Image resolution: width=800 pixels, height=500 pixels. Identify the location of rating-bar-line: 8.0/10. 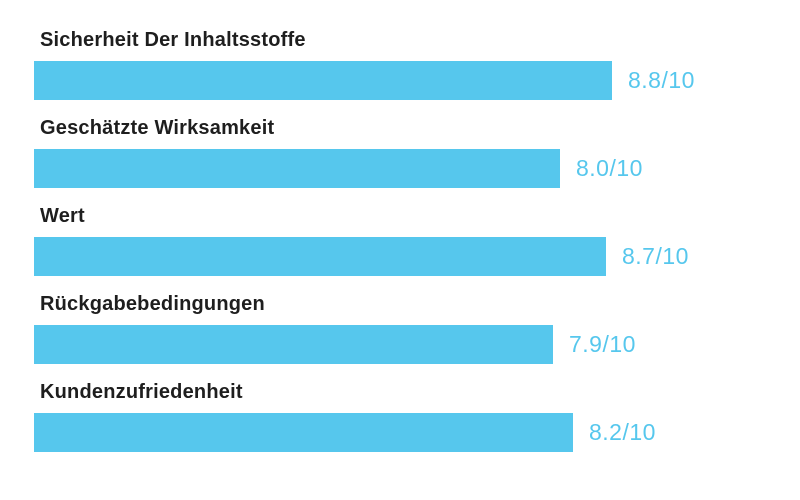
(417, 168).